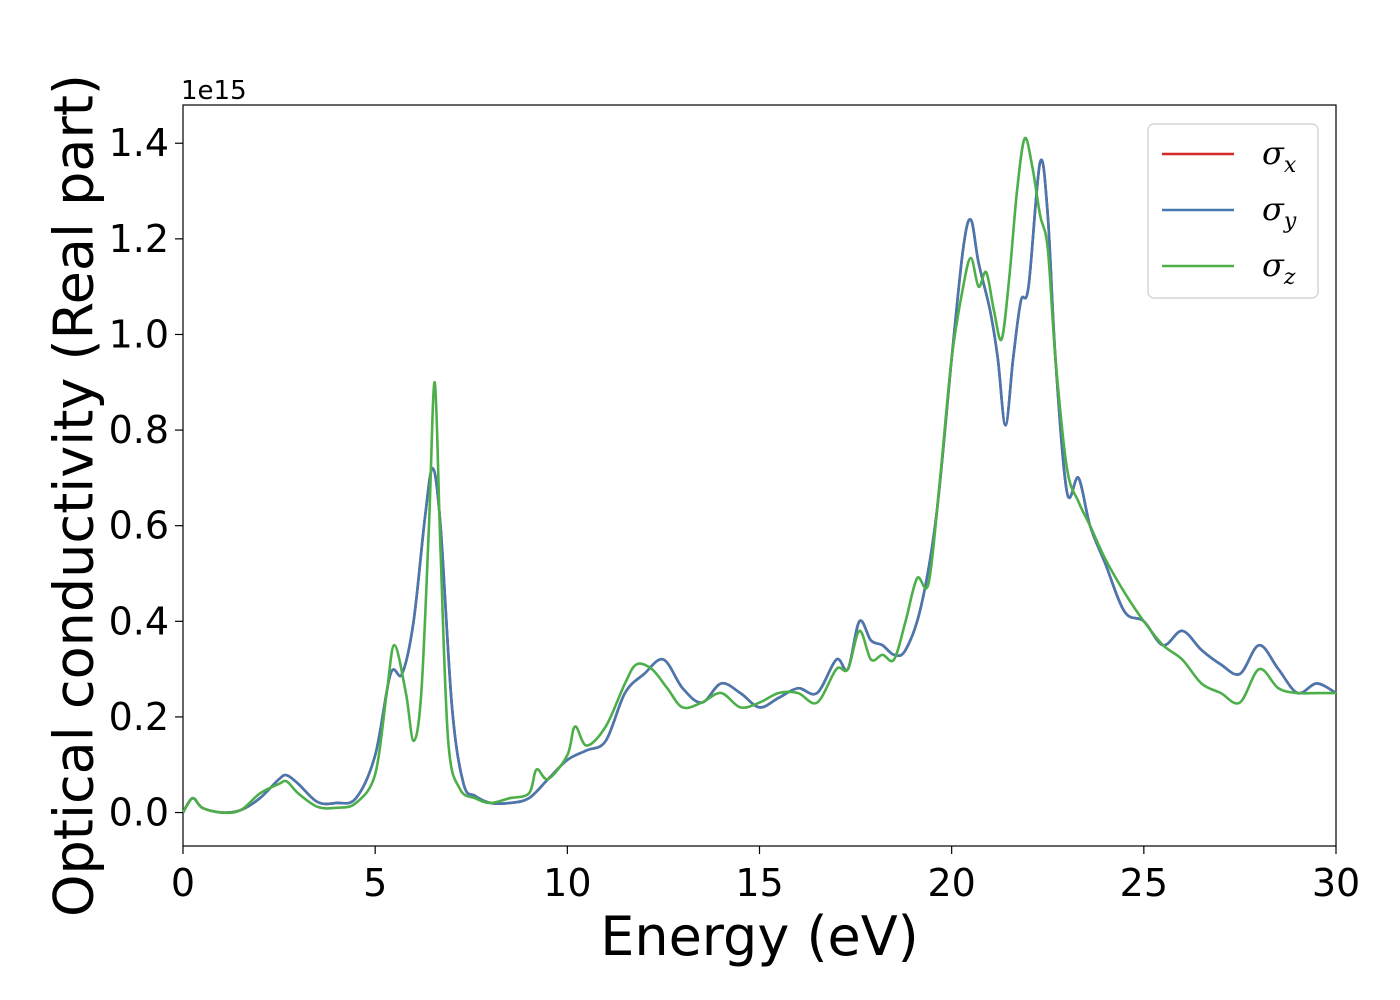 This screenshot has height=1000, width=1400. Describe the element at coordinates (1279, 156) in the screenshot. I see `legend-label-x: σx` at that location.